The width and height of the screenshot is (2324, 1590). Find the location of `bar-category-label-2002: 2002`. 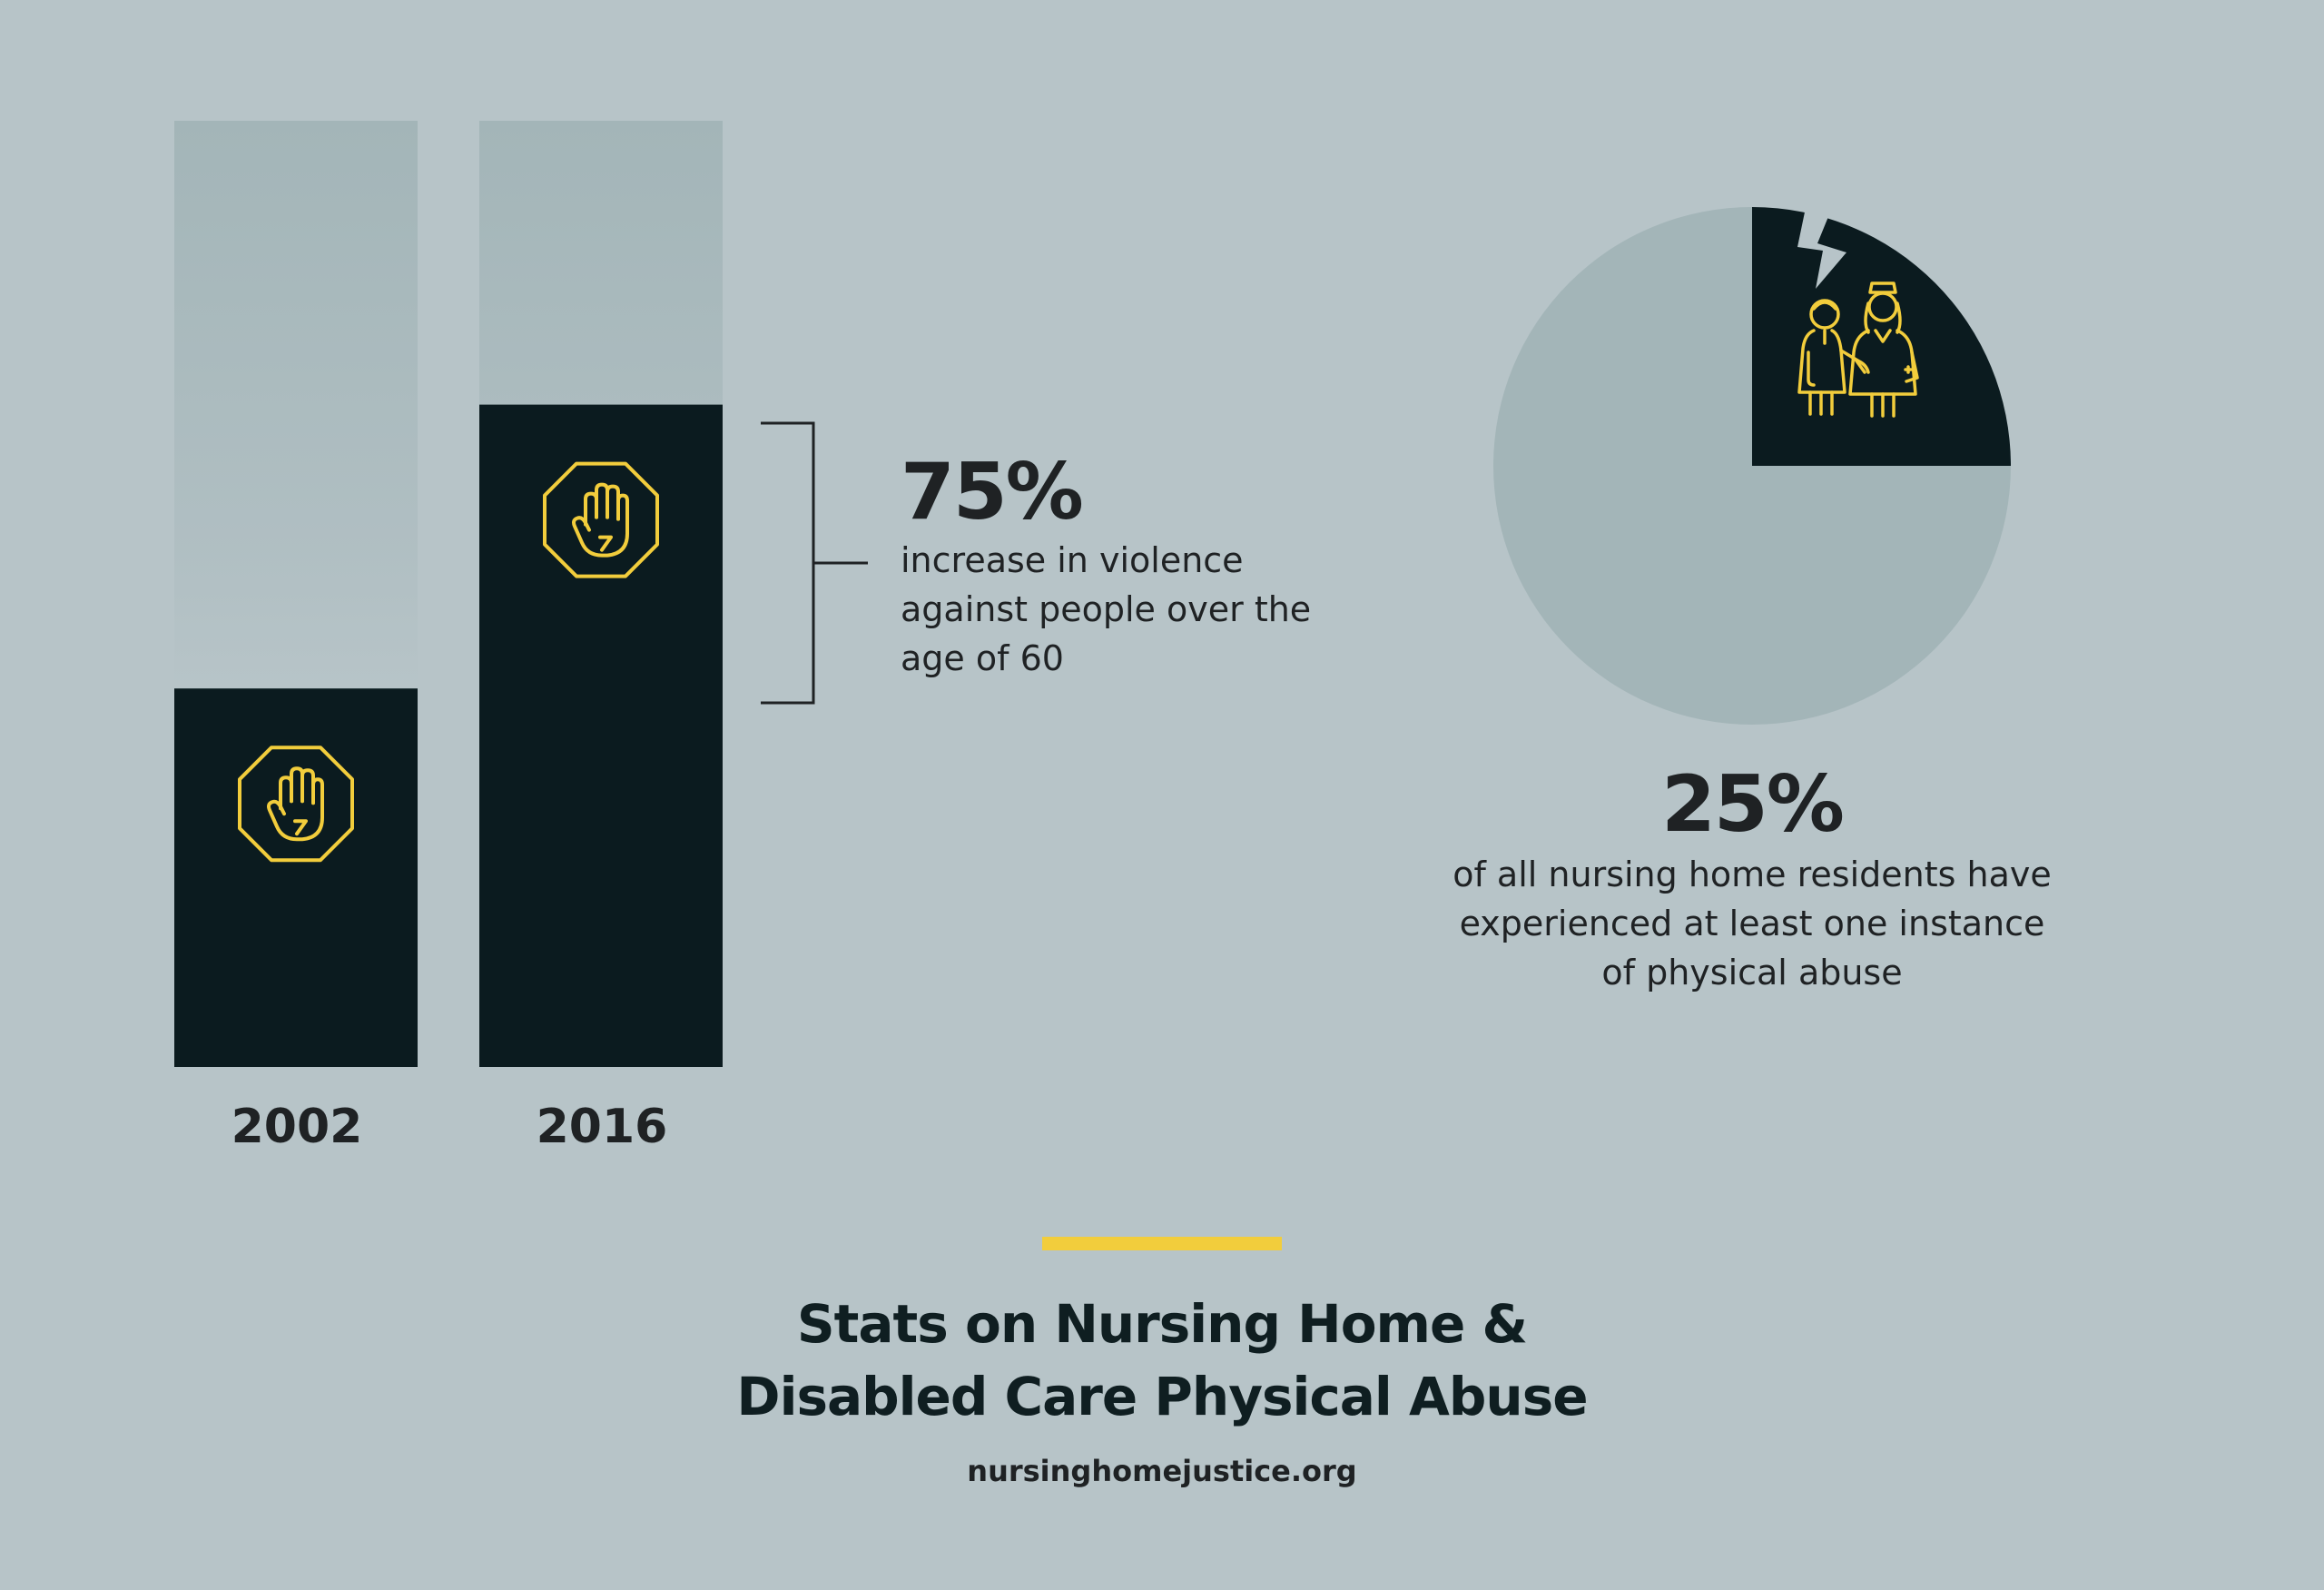

bar-category-label-2002: 2002 is located at coordinates (297, 1127).